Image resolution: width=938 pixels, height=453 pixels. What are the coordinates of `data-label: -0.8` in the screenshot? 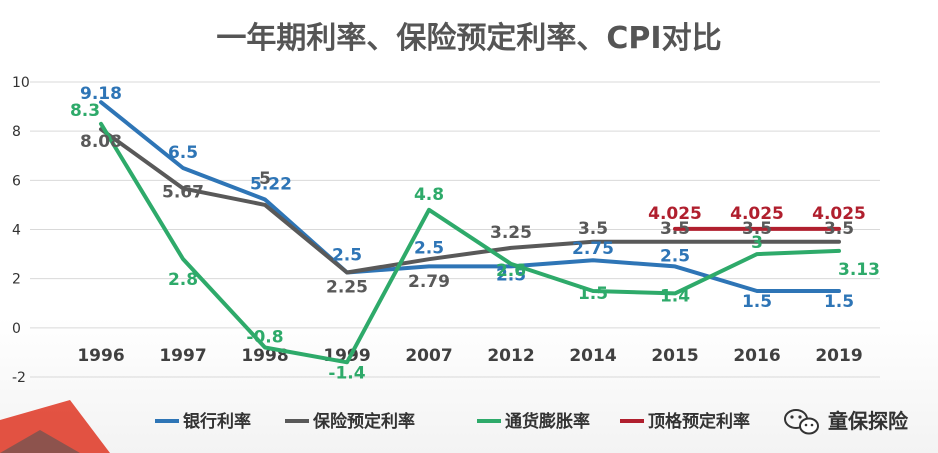 It's located at (264, 338).